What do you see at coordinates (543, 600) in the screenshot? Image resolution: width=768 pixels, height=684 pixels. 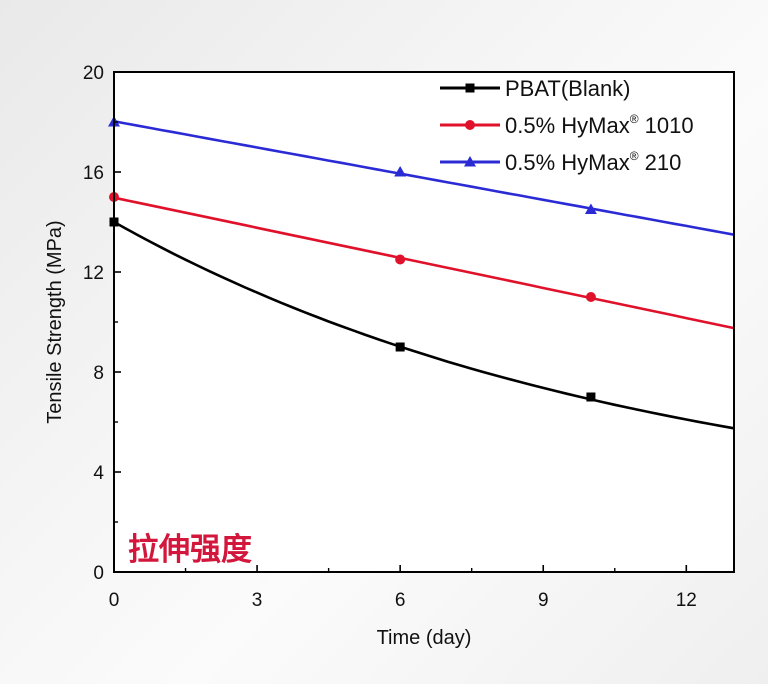 I see `x-tick-label: 9` at bounding box center [543, 600].